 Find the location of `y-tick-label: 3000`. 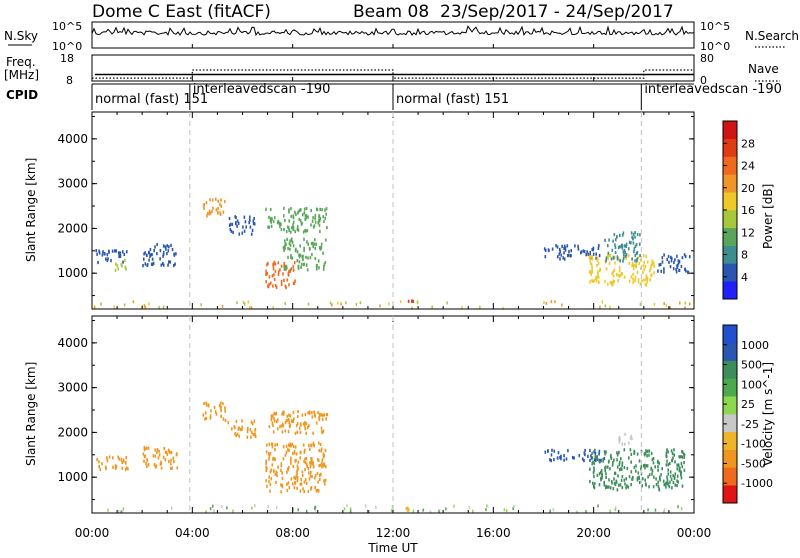

y-tick-label: 3000 is located at coordinates (72, 388).